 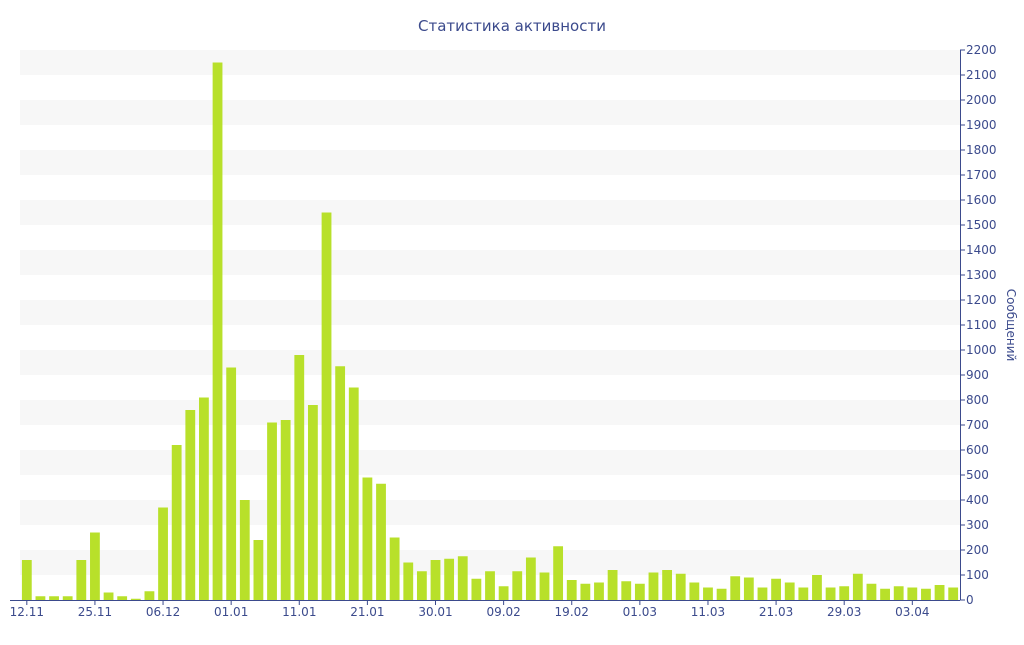 What do you see at coordinates (970, 600) in the screenshot?
I see `y-tick-label: 0` at bounding box center [970, 600].